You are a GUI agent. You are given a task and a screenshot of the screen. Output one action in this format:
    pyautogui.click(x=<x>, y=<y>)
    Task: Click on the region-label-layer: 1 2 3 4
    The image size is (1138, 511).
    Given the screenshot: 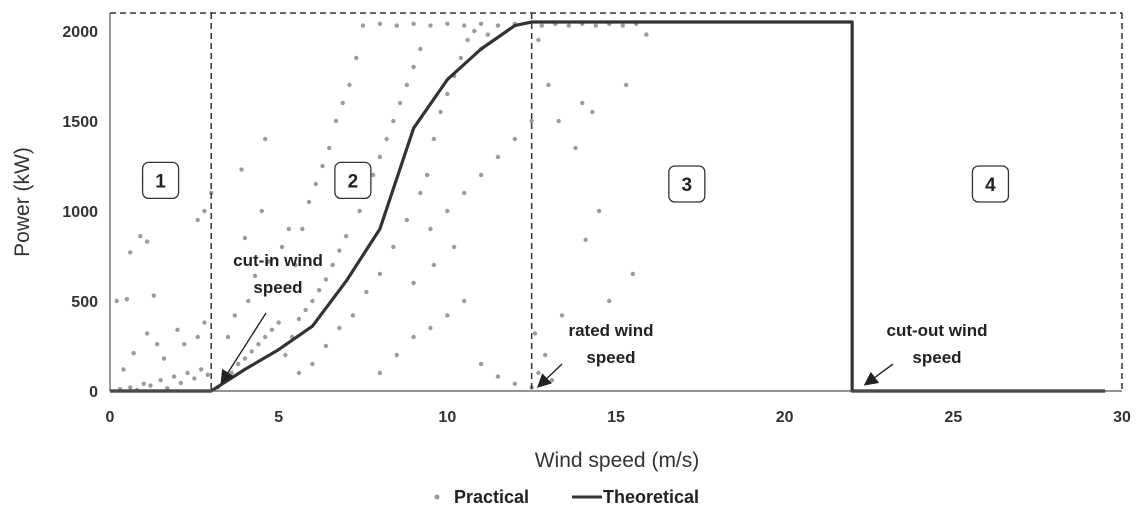 What is the action you would take?
    pyautogui.click(x=575, y=182)
    